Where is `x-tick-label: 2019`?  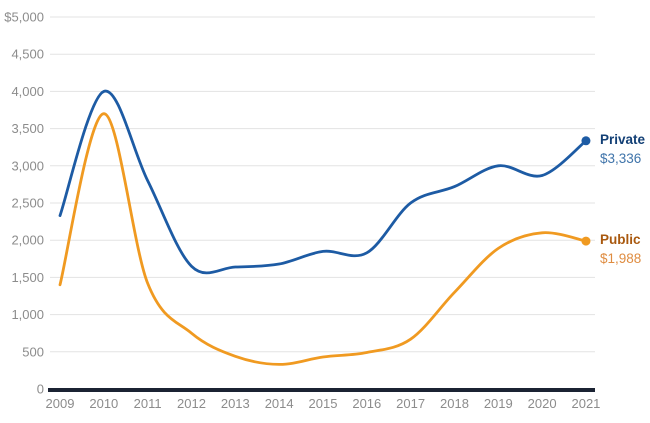
x-tick-label: 2019 is located at coordinates (498, 403).